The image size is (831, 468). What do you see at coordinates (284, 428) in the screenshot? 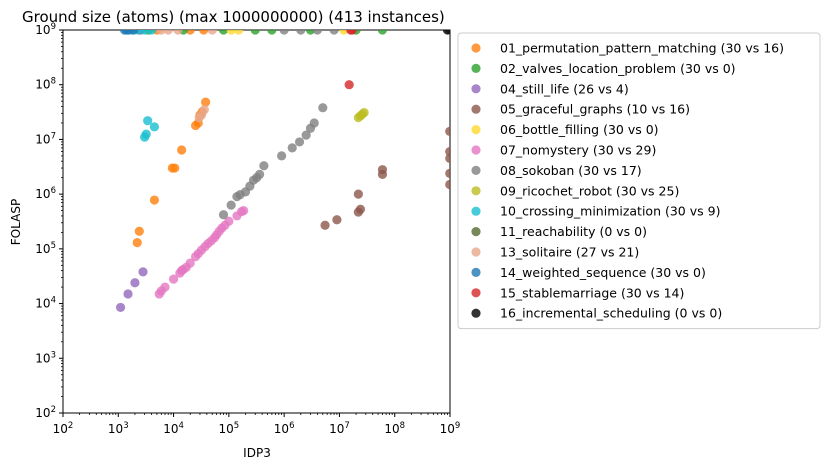
I see `x-tick-label: 106` at bounding box center [284, 428].